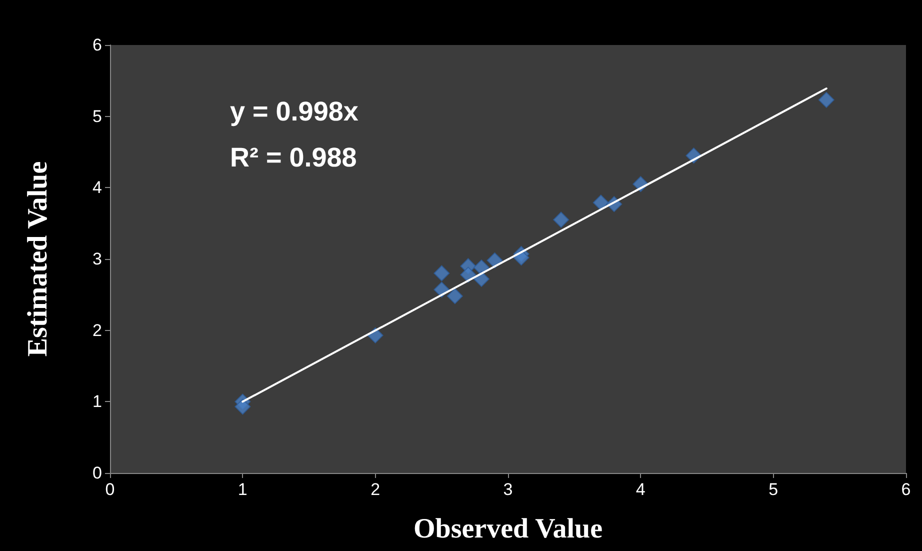 The image size is (922, 551). What do you see at coordinates (97, 473) in the screenshot?
I see `y-tick-label: 0` at bounding box center [97, 473].